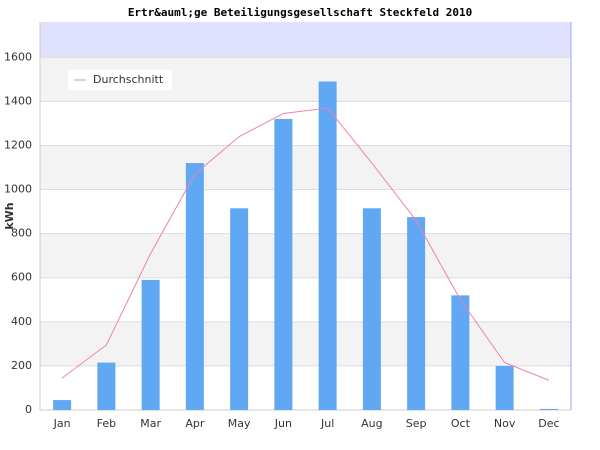 This screenshot has width=600, height=450. Describe the element at coordinates (195, 423) in the screenshot. I see `x-tick-label: Apr` at that location.